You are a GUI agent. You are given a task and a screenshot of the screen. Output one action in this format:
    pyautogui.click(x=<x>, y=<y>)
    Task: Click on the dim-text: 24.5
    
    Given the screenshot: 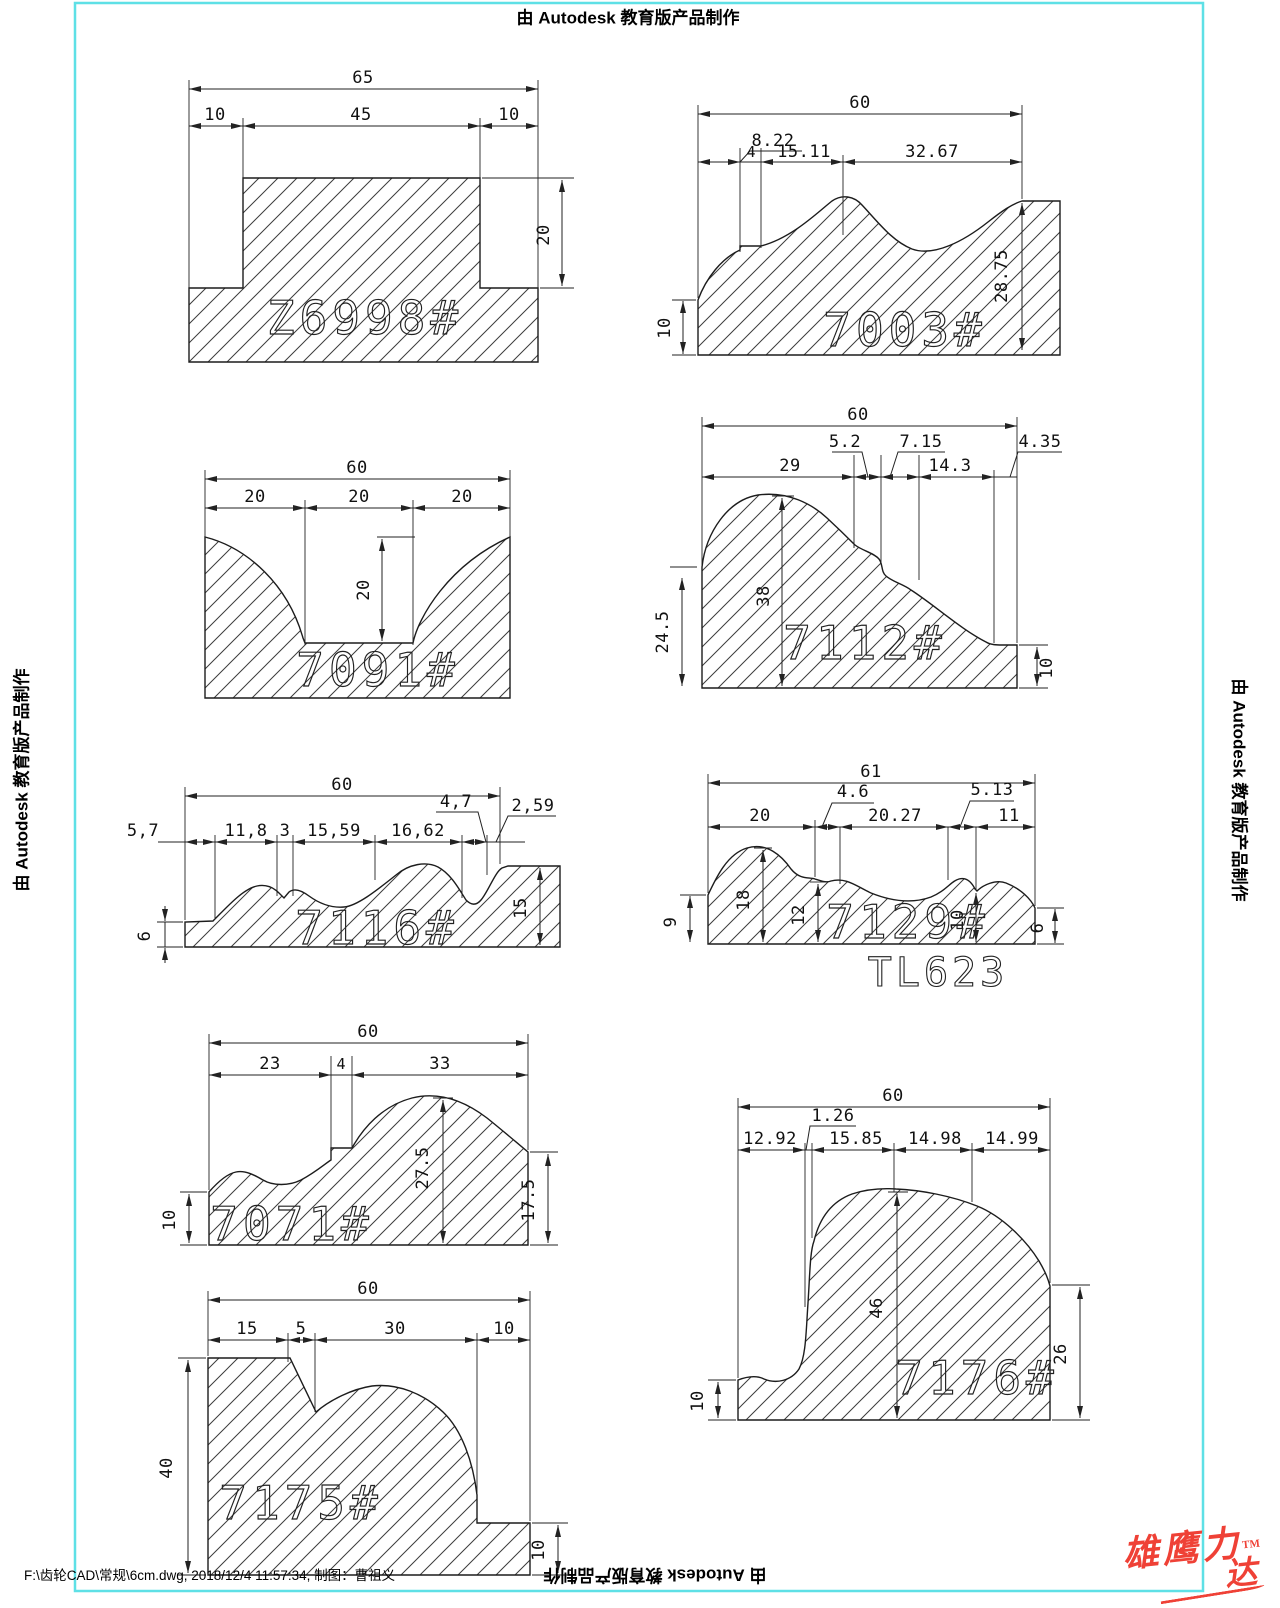 What is the action you would take?
    pyautogui.click(x=663, y=632)
    